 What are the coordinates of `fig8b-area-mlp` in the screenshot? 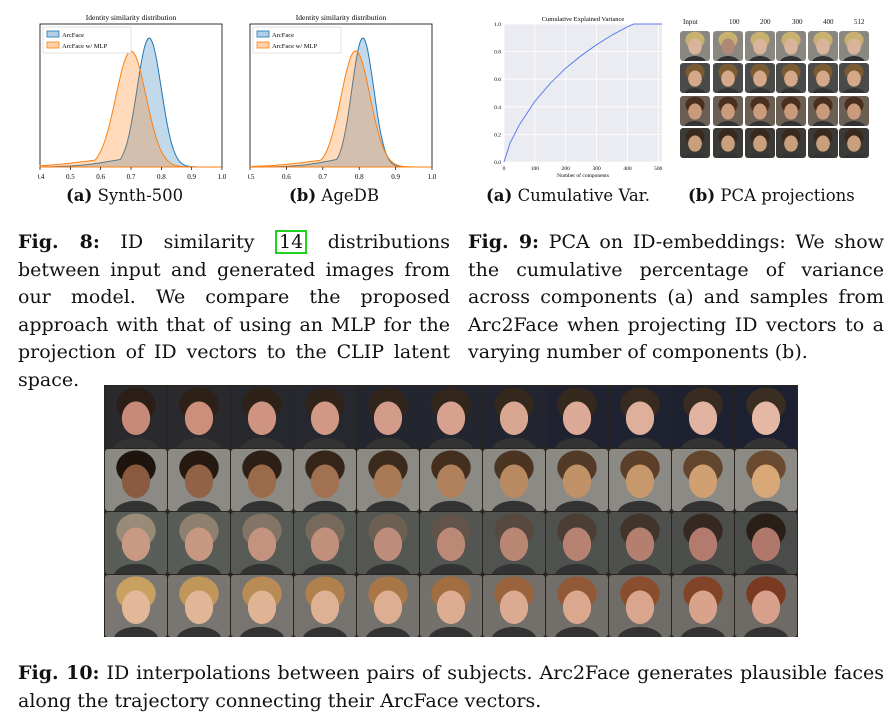 It's located at (340, 109).